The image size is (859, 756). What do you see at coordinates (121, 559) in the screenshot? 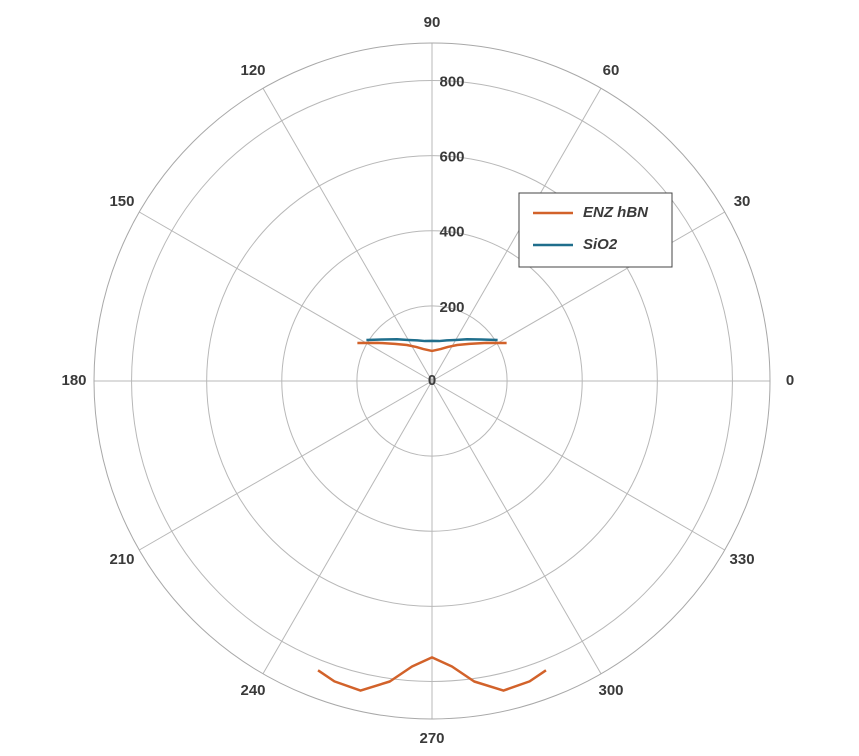
I see `angle-label: 210` at bounding box center [121, 559].